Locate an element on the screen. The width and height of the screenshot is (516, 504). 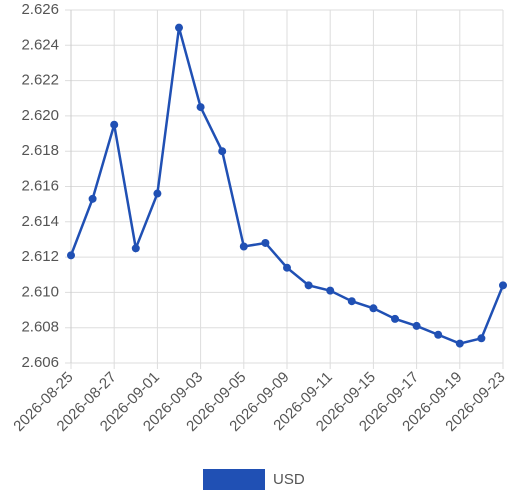
y-tick-label: 2.618 is located at coordinates (40, 150).